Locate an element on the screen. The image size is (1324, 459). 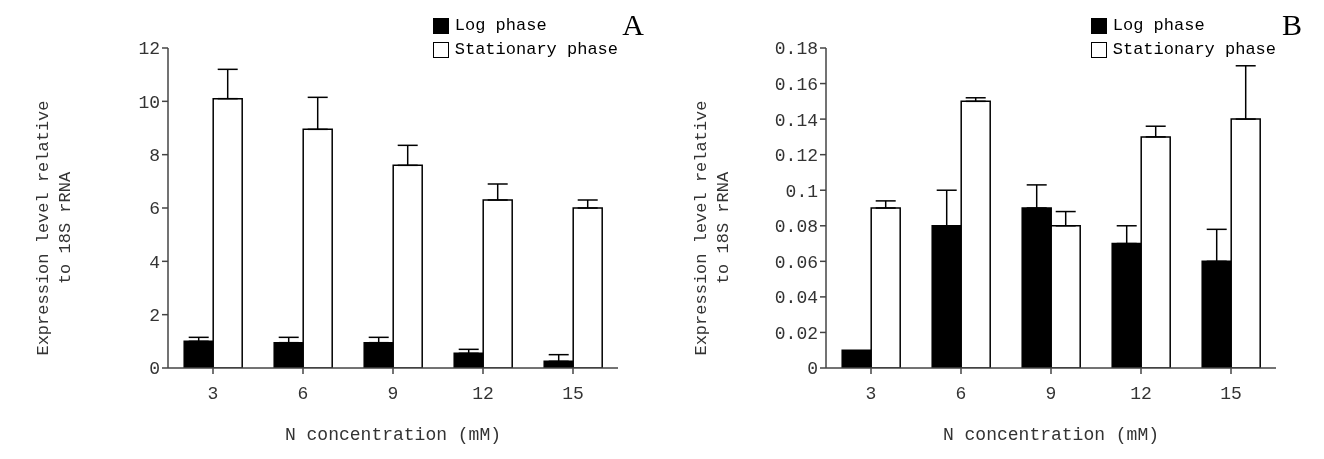
y-tick-label: 0.06 is located at coordinates (796, 262).